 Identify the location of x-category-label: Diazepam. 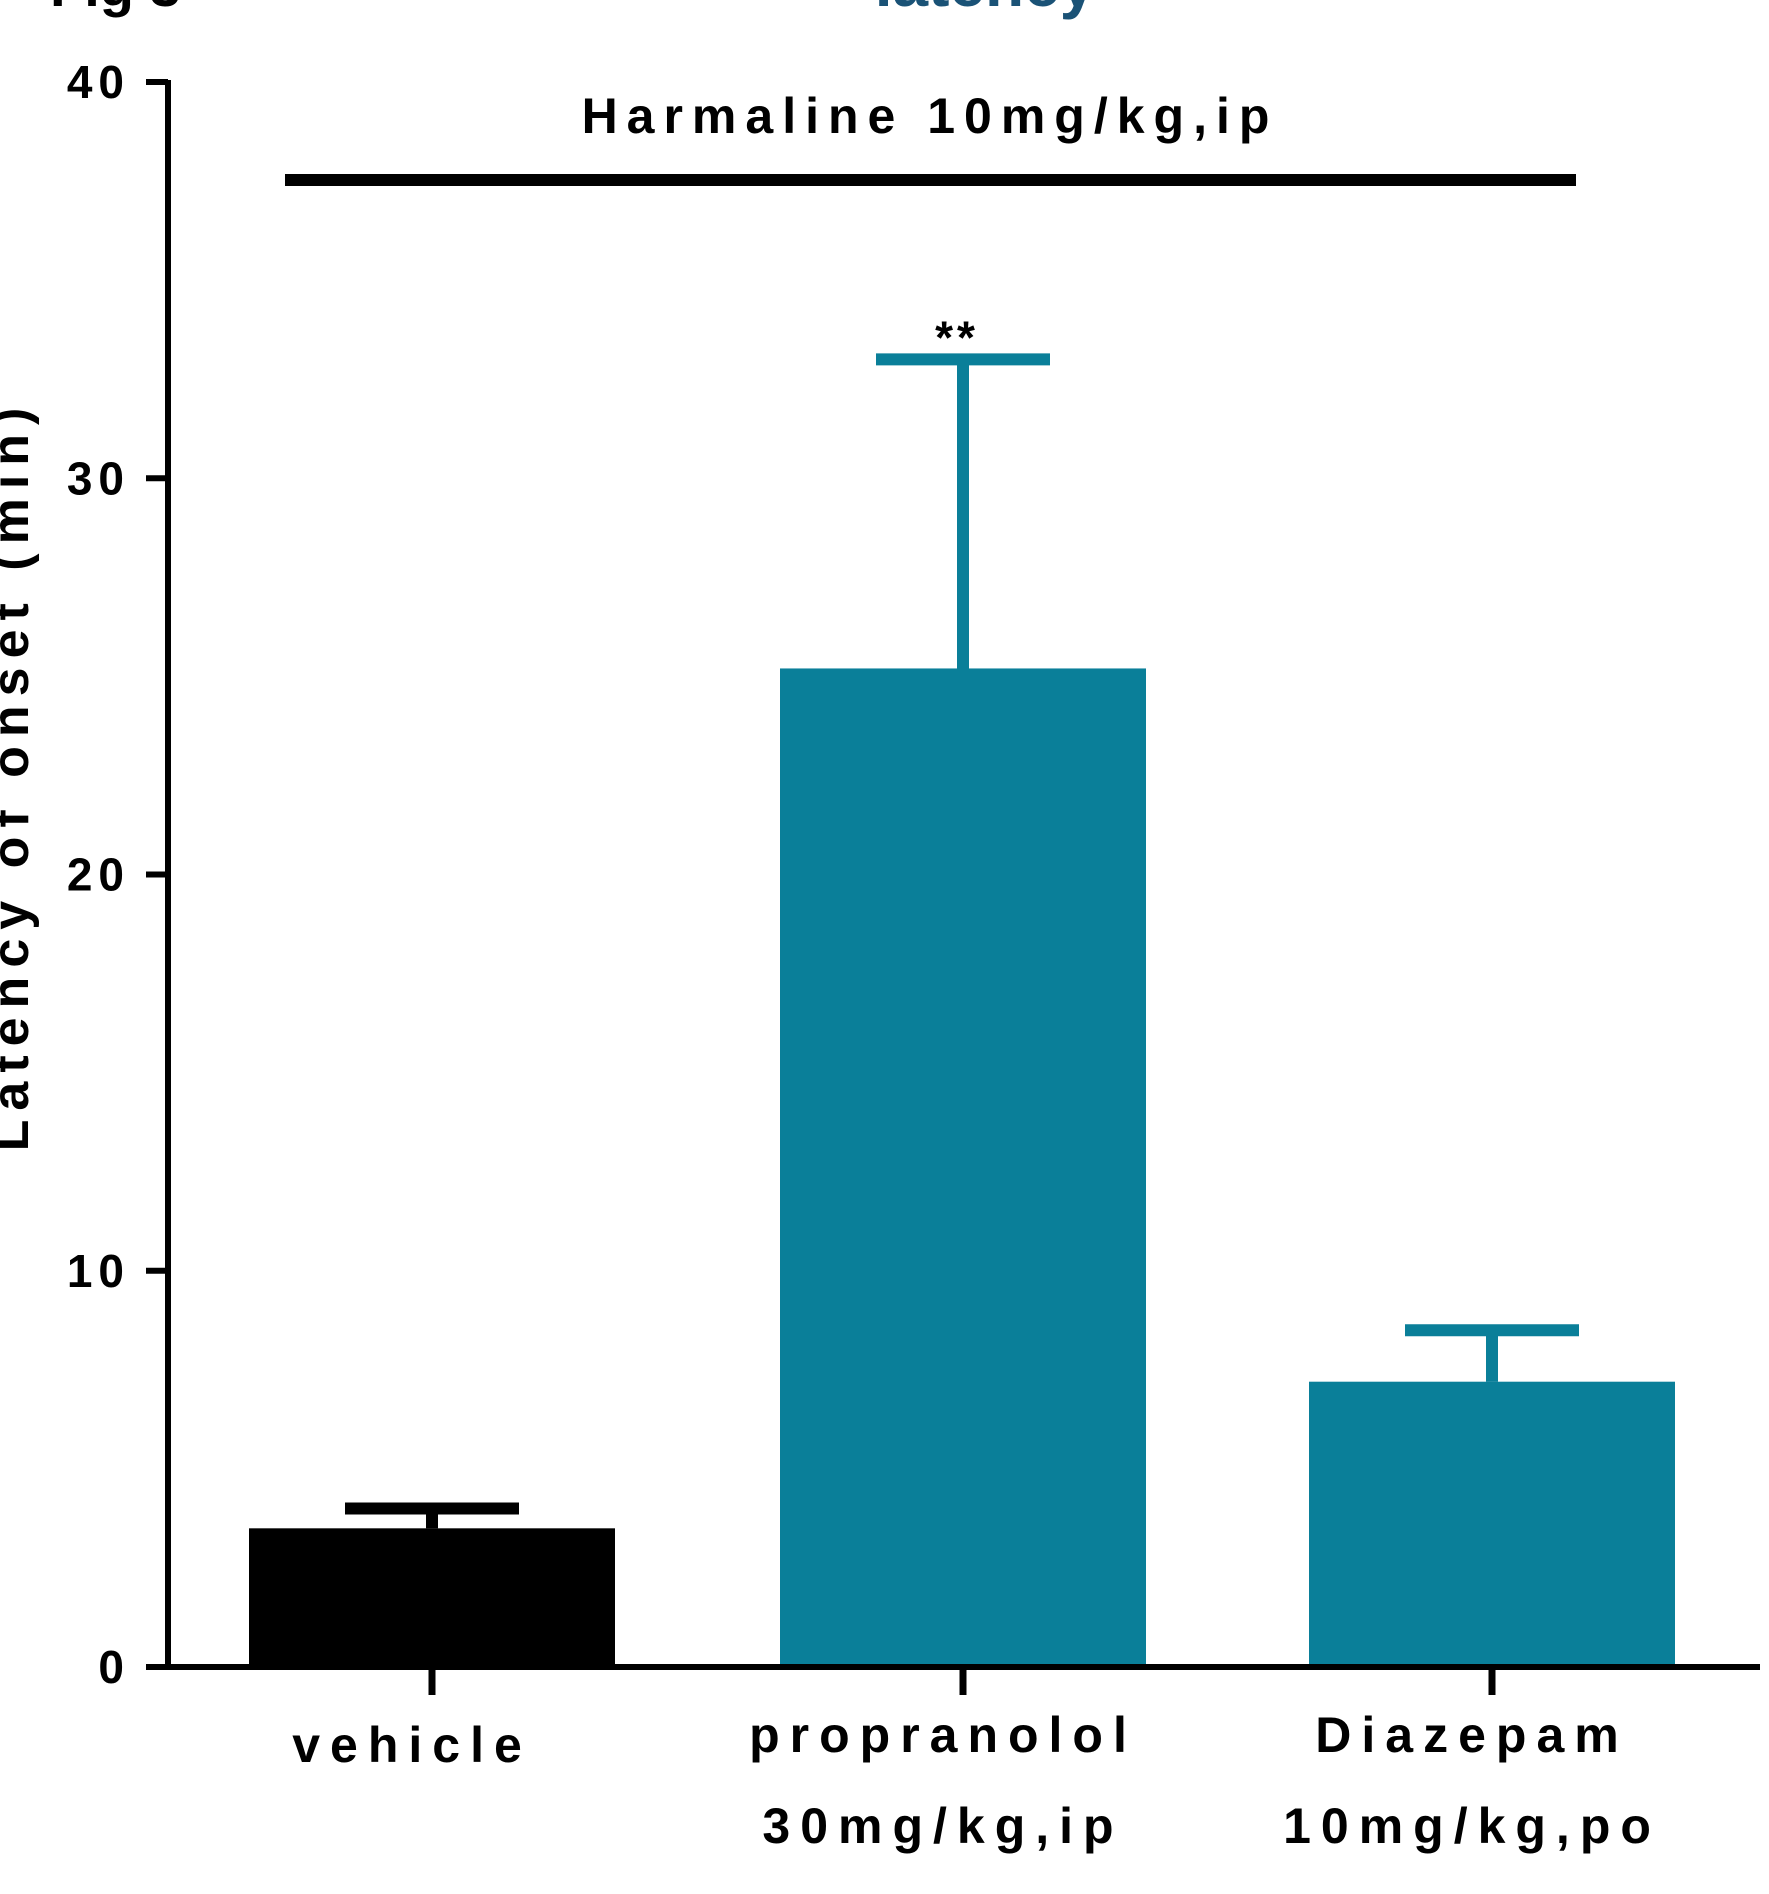
(1471, 1735).